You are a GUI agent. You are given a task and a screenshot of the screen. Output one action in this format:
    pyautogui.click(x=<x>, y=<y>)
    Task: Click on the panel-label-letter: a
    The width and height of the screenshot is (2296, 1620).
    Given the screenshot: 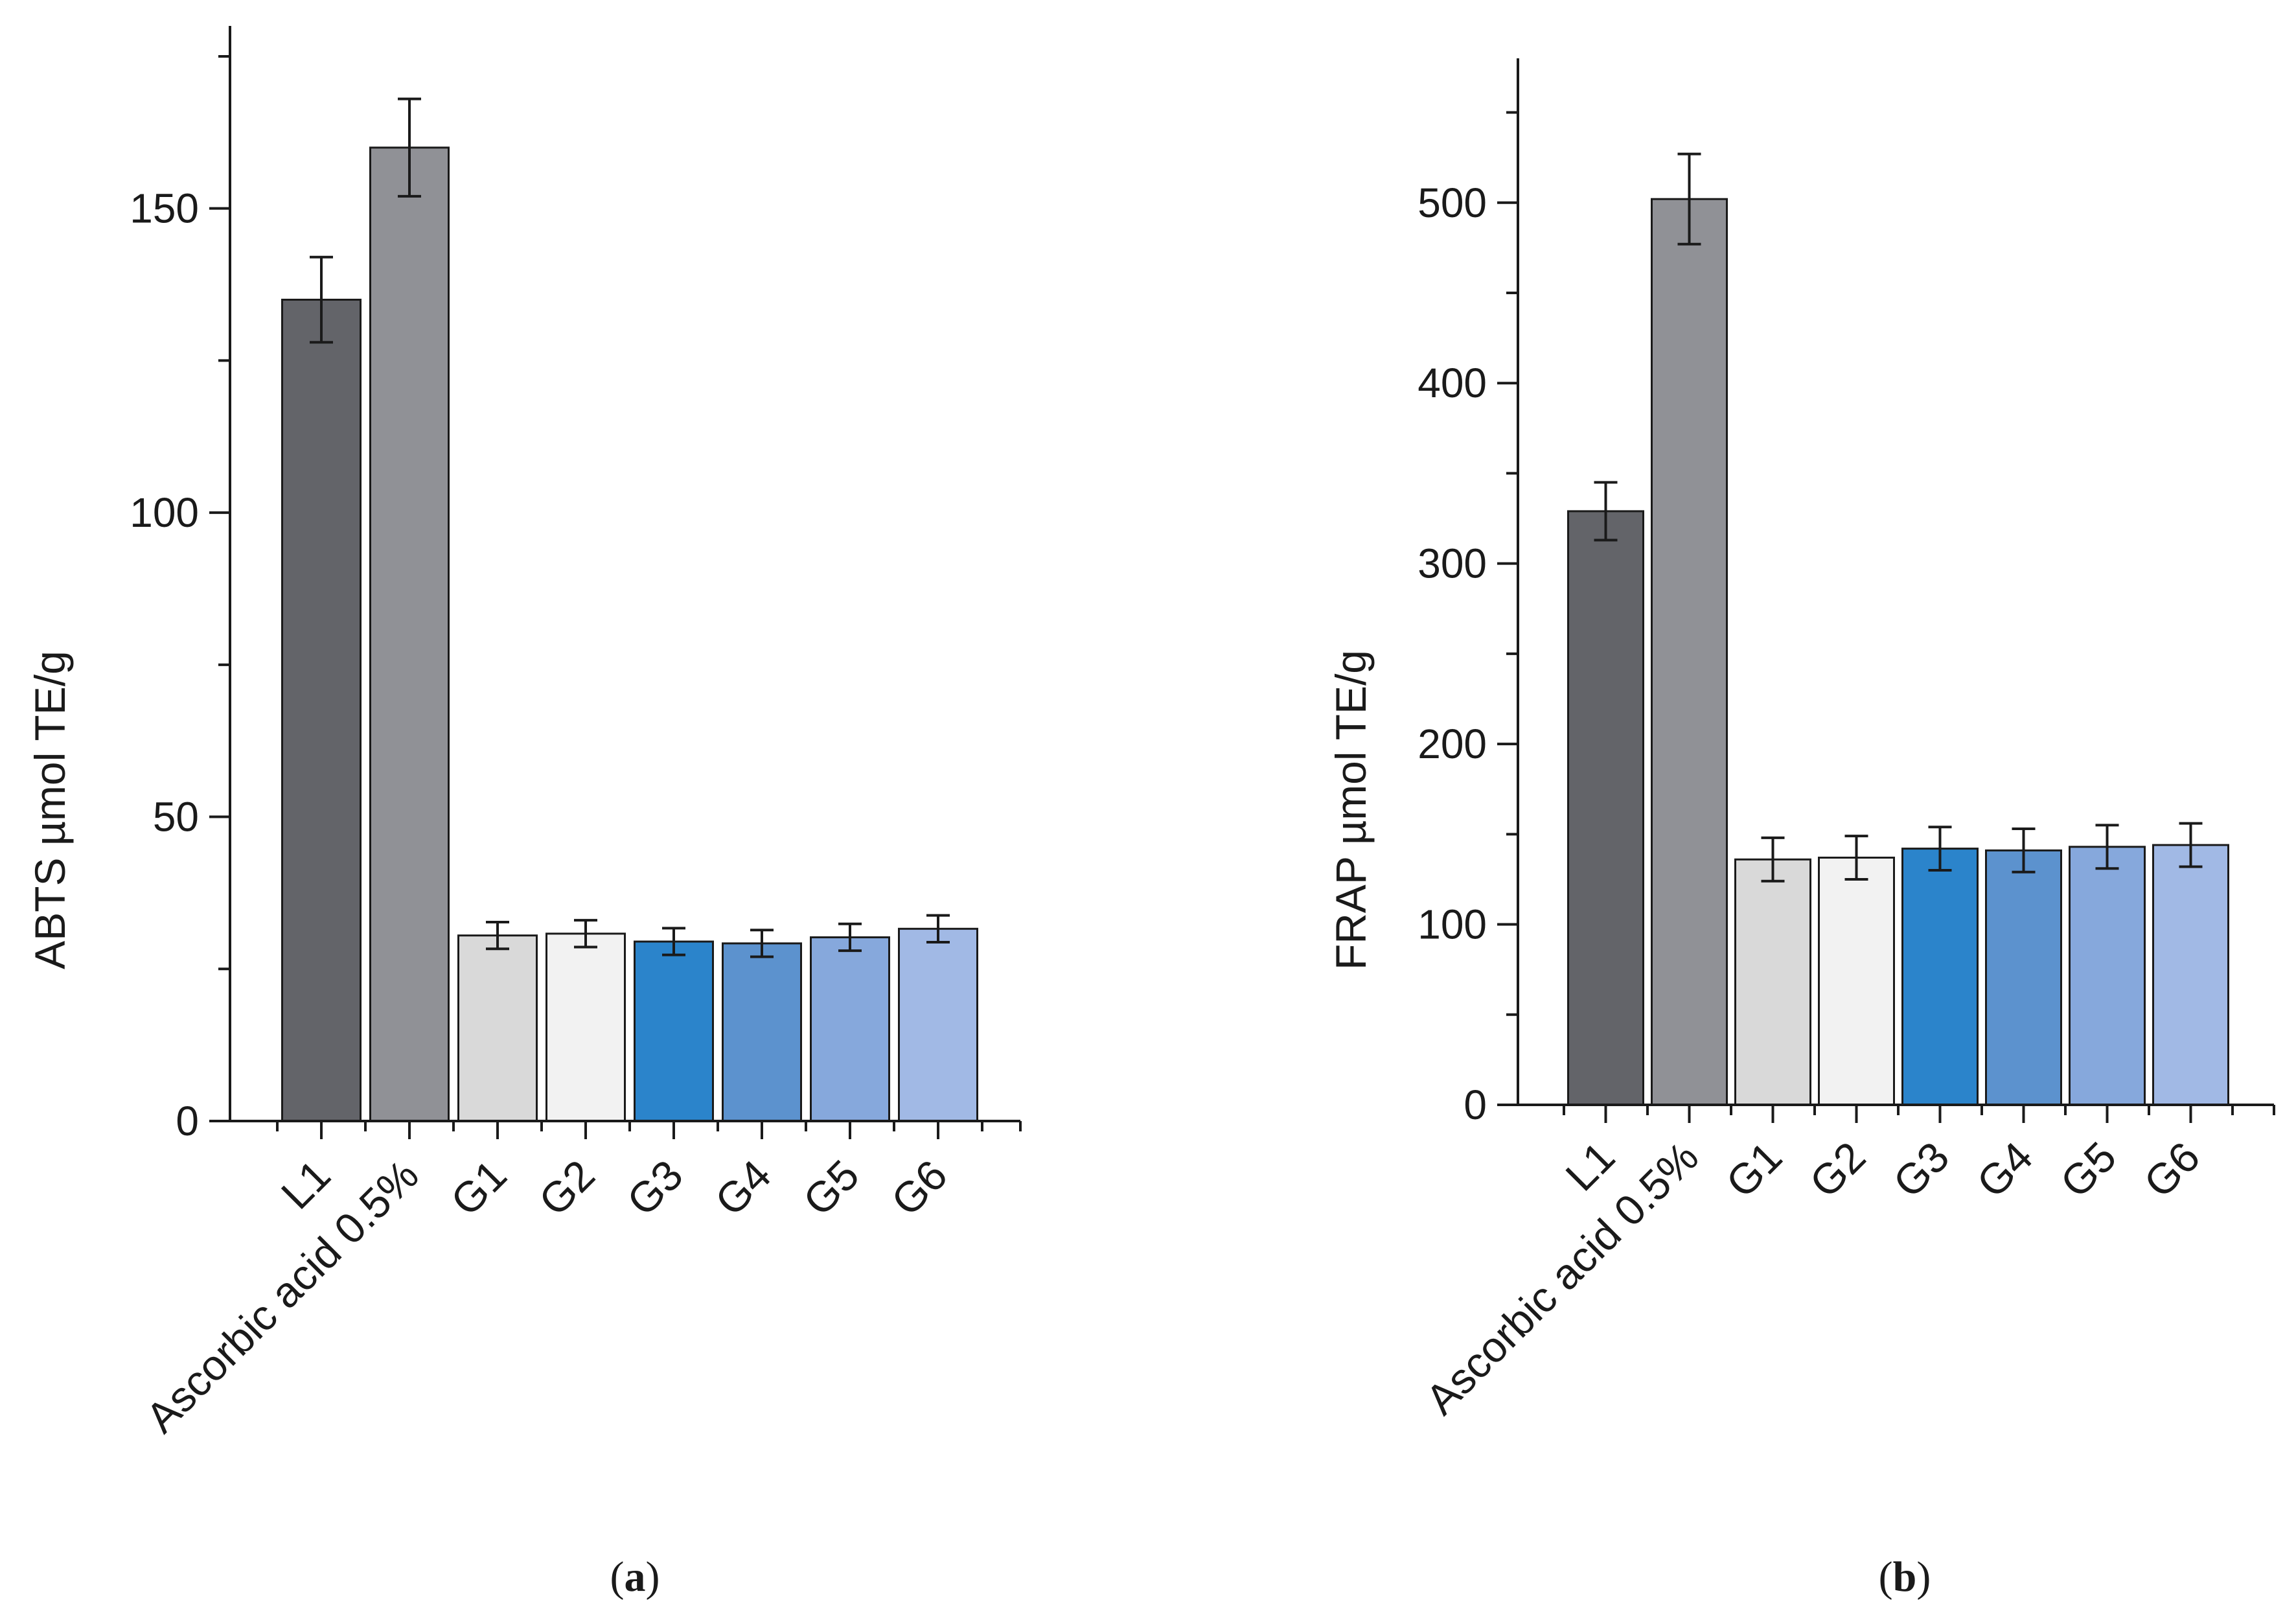 What is the action you would take?
    pyautogui.click(x=635, y=1577)
    